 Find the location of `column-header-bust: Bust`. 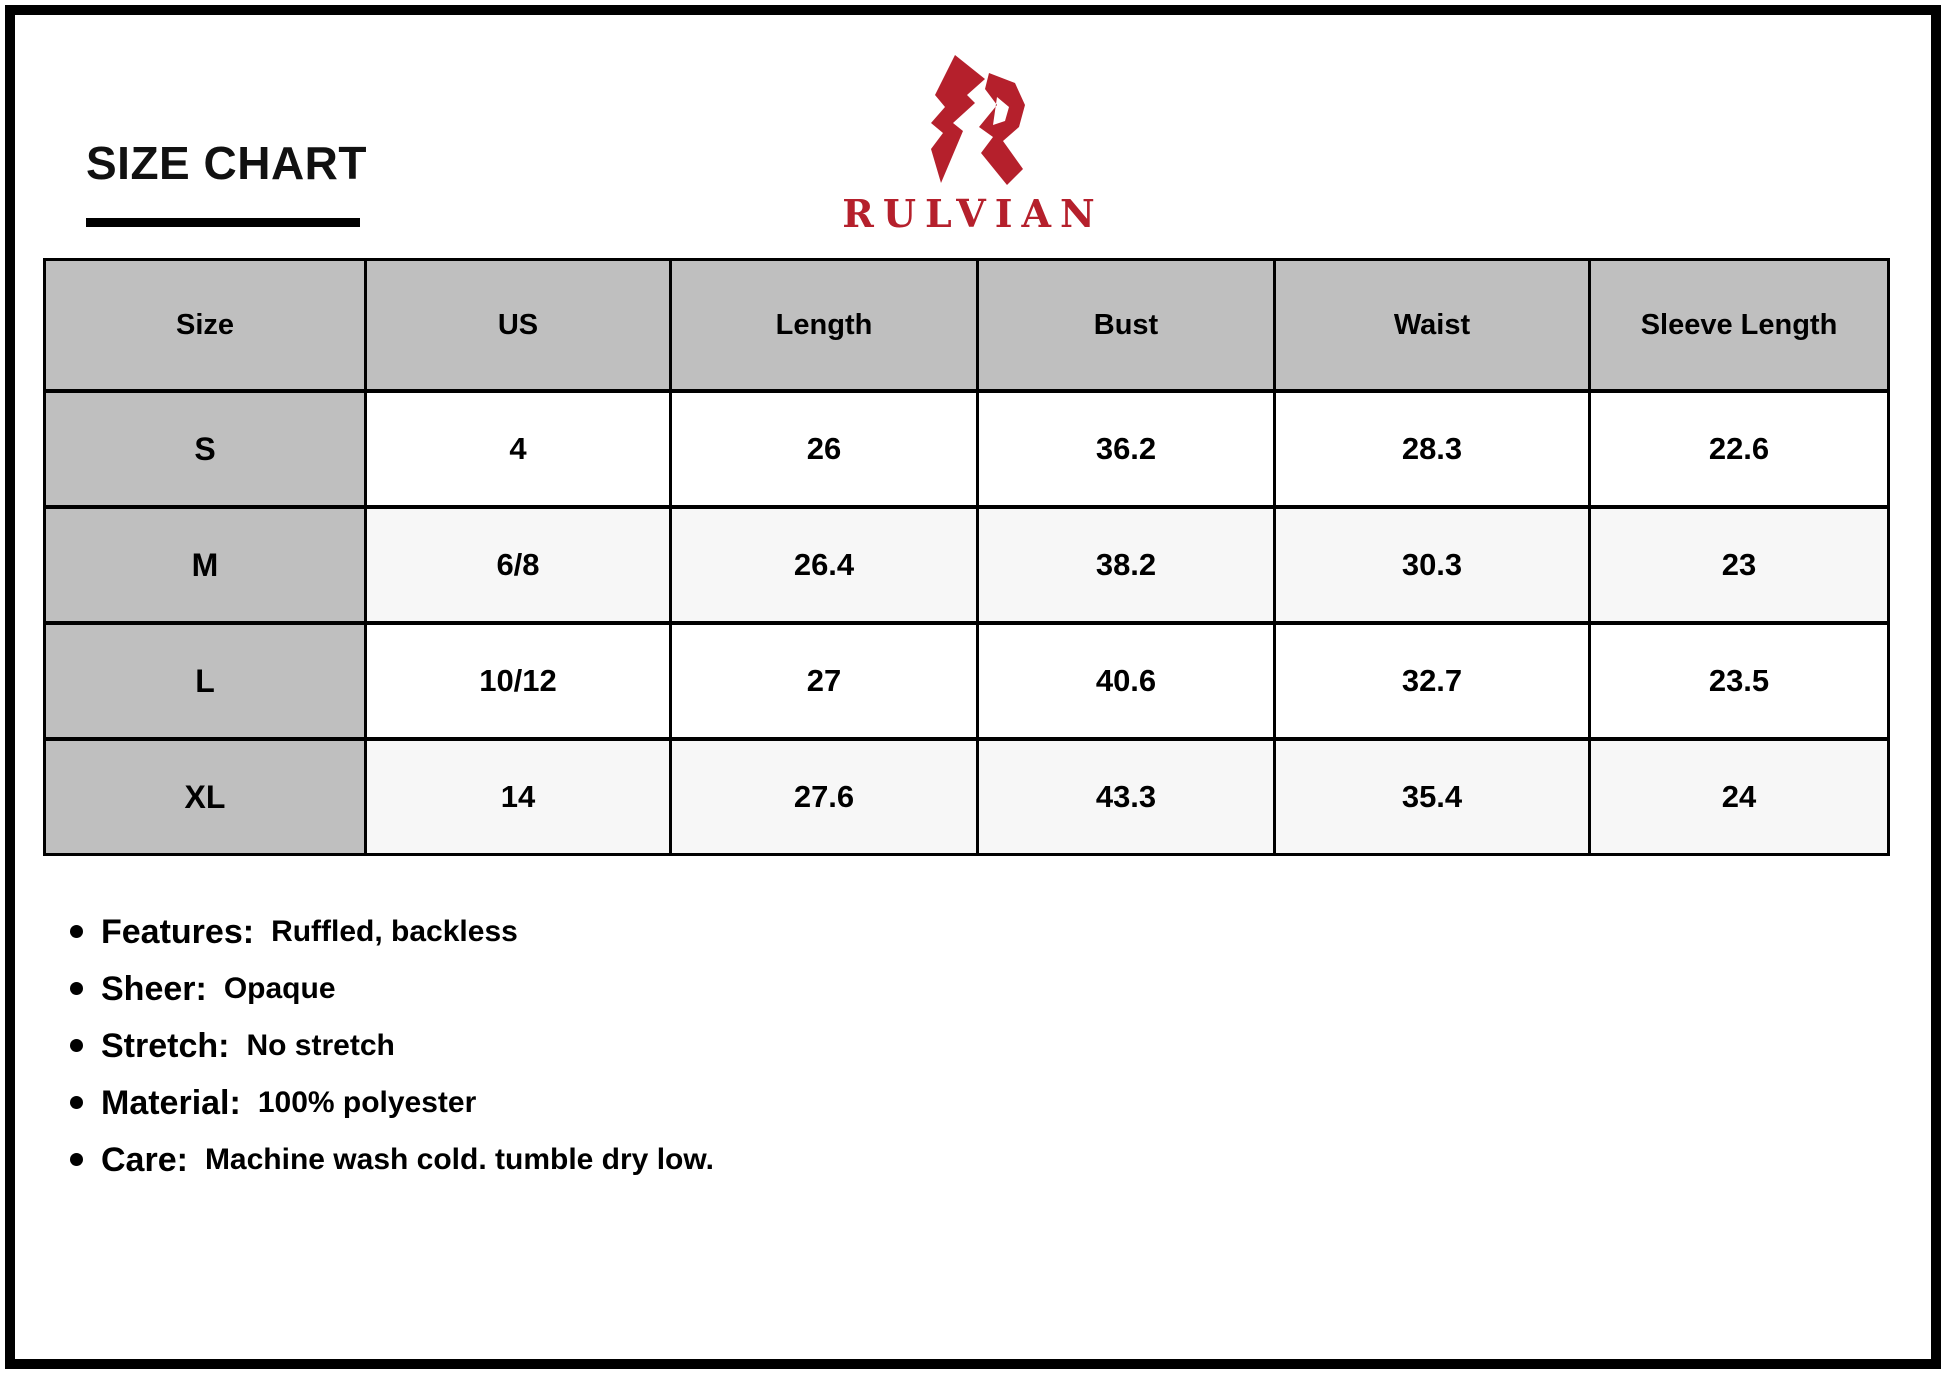

column-header-bust: Bust is located at coordinates (1126, 325).